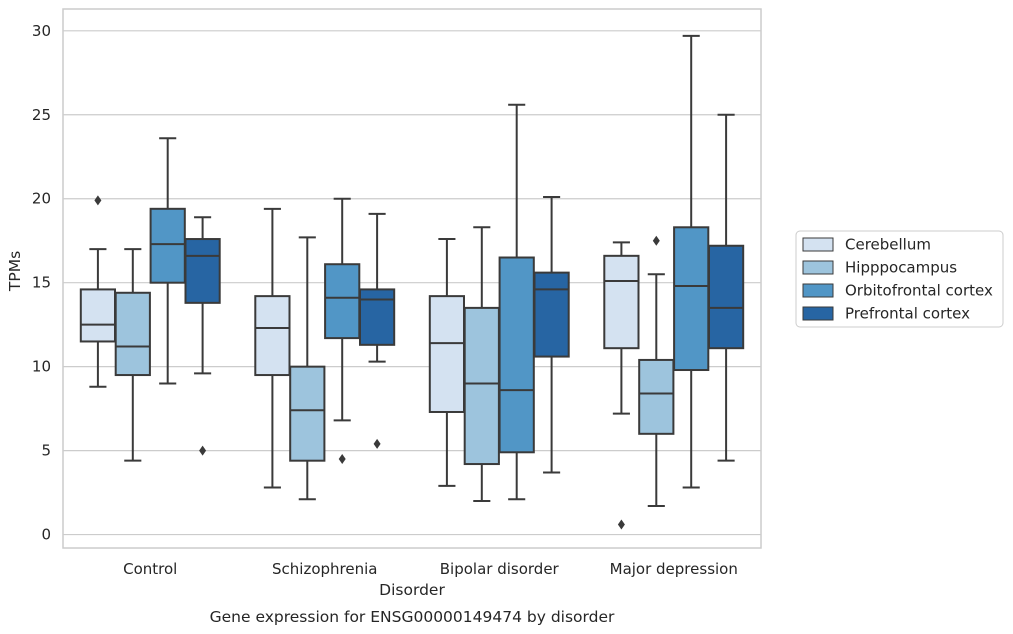 This screenshot has height=634, width=1013. Describe the element at coordinates (46, 451) in the screenshot. I see `y-tick-label: 5` at that location.